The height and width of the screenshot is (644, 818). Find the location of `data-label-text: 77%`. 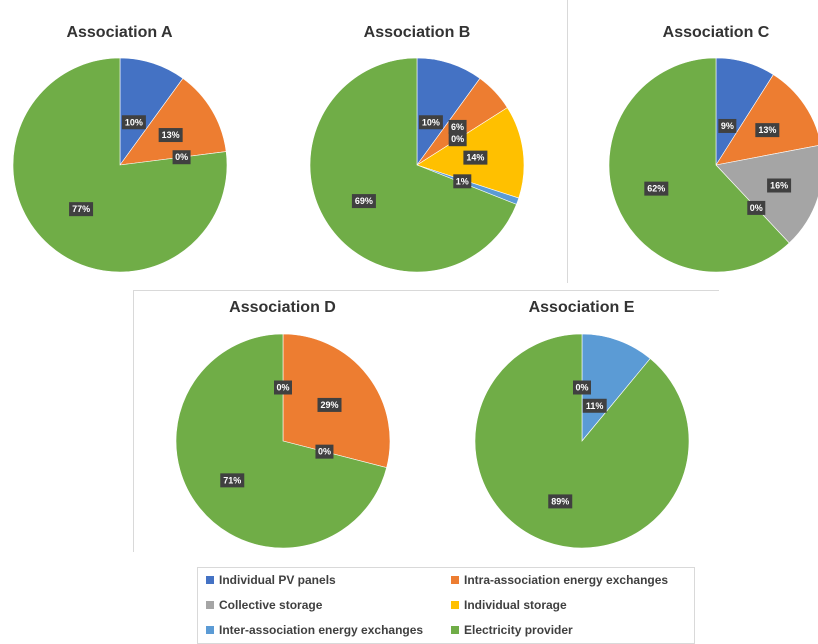

data-label-text: 77% is located at coordinates (81, 209).